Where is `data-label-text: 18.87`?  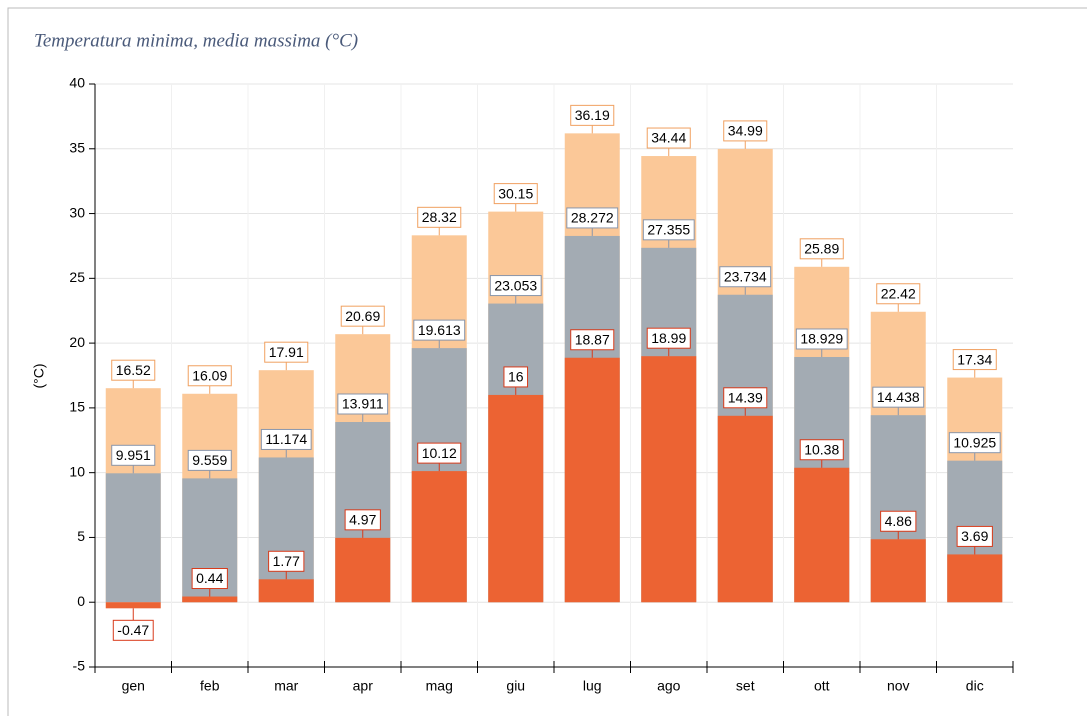 data-label-text: 18.87 is located at coordinates (592, 339).